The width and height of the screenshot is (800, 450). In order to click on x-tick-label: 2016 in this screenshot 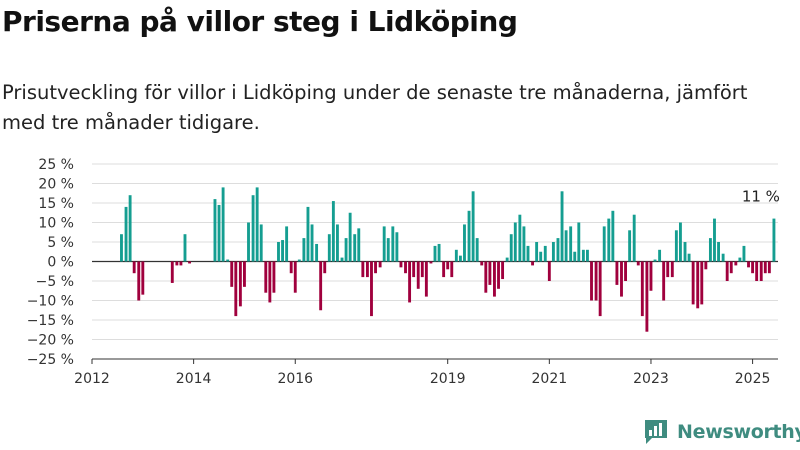, I will do `click(295, 379)`.